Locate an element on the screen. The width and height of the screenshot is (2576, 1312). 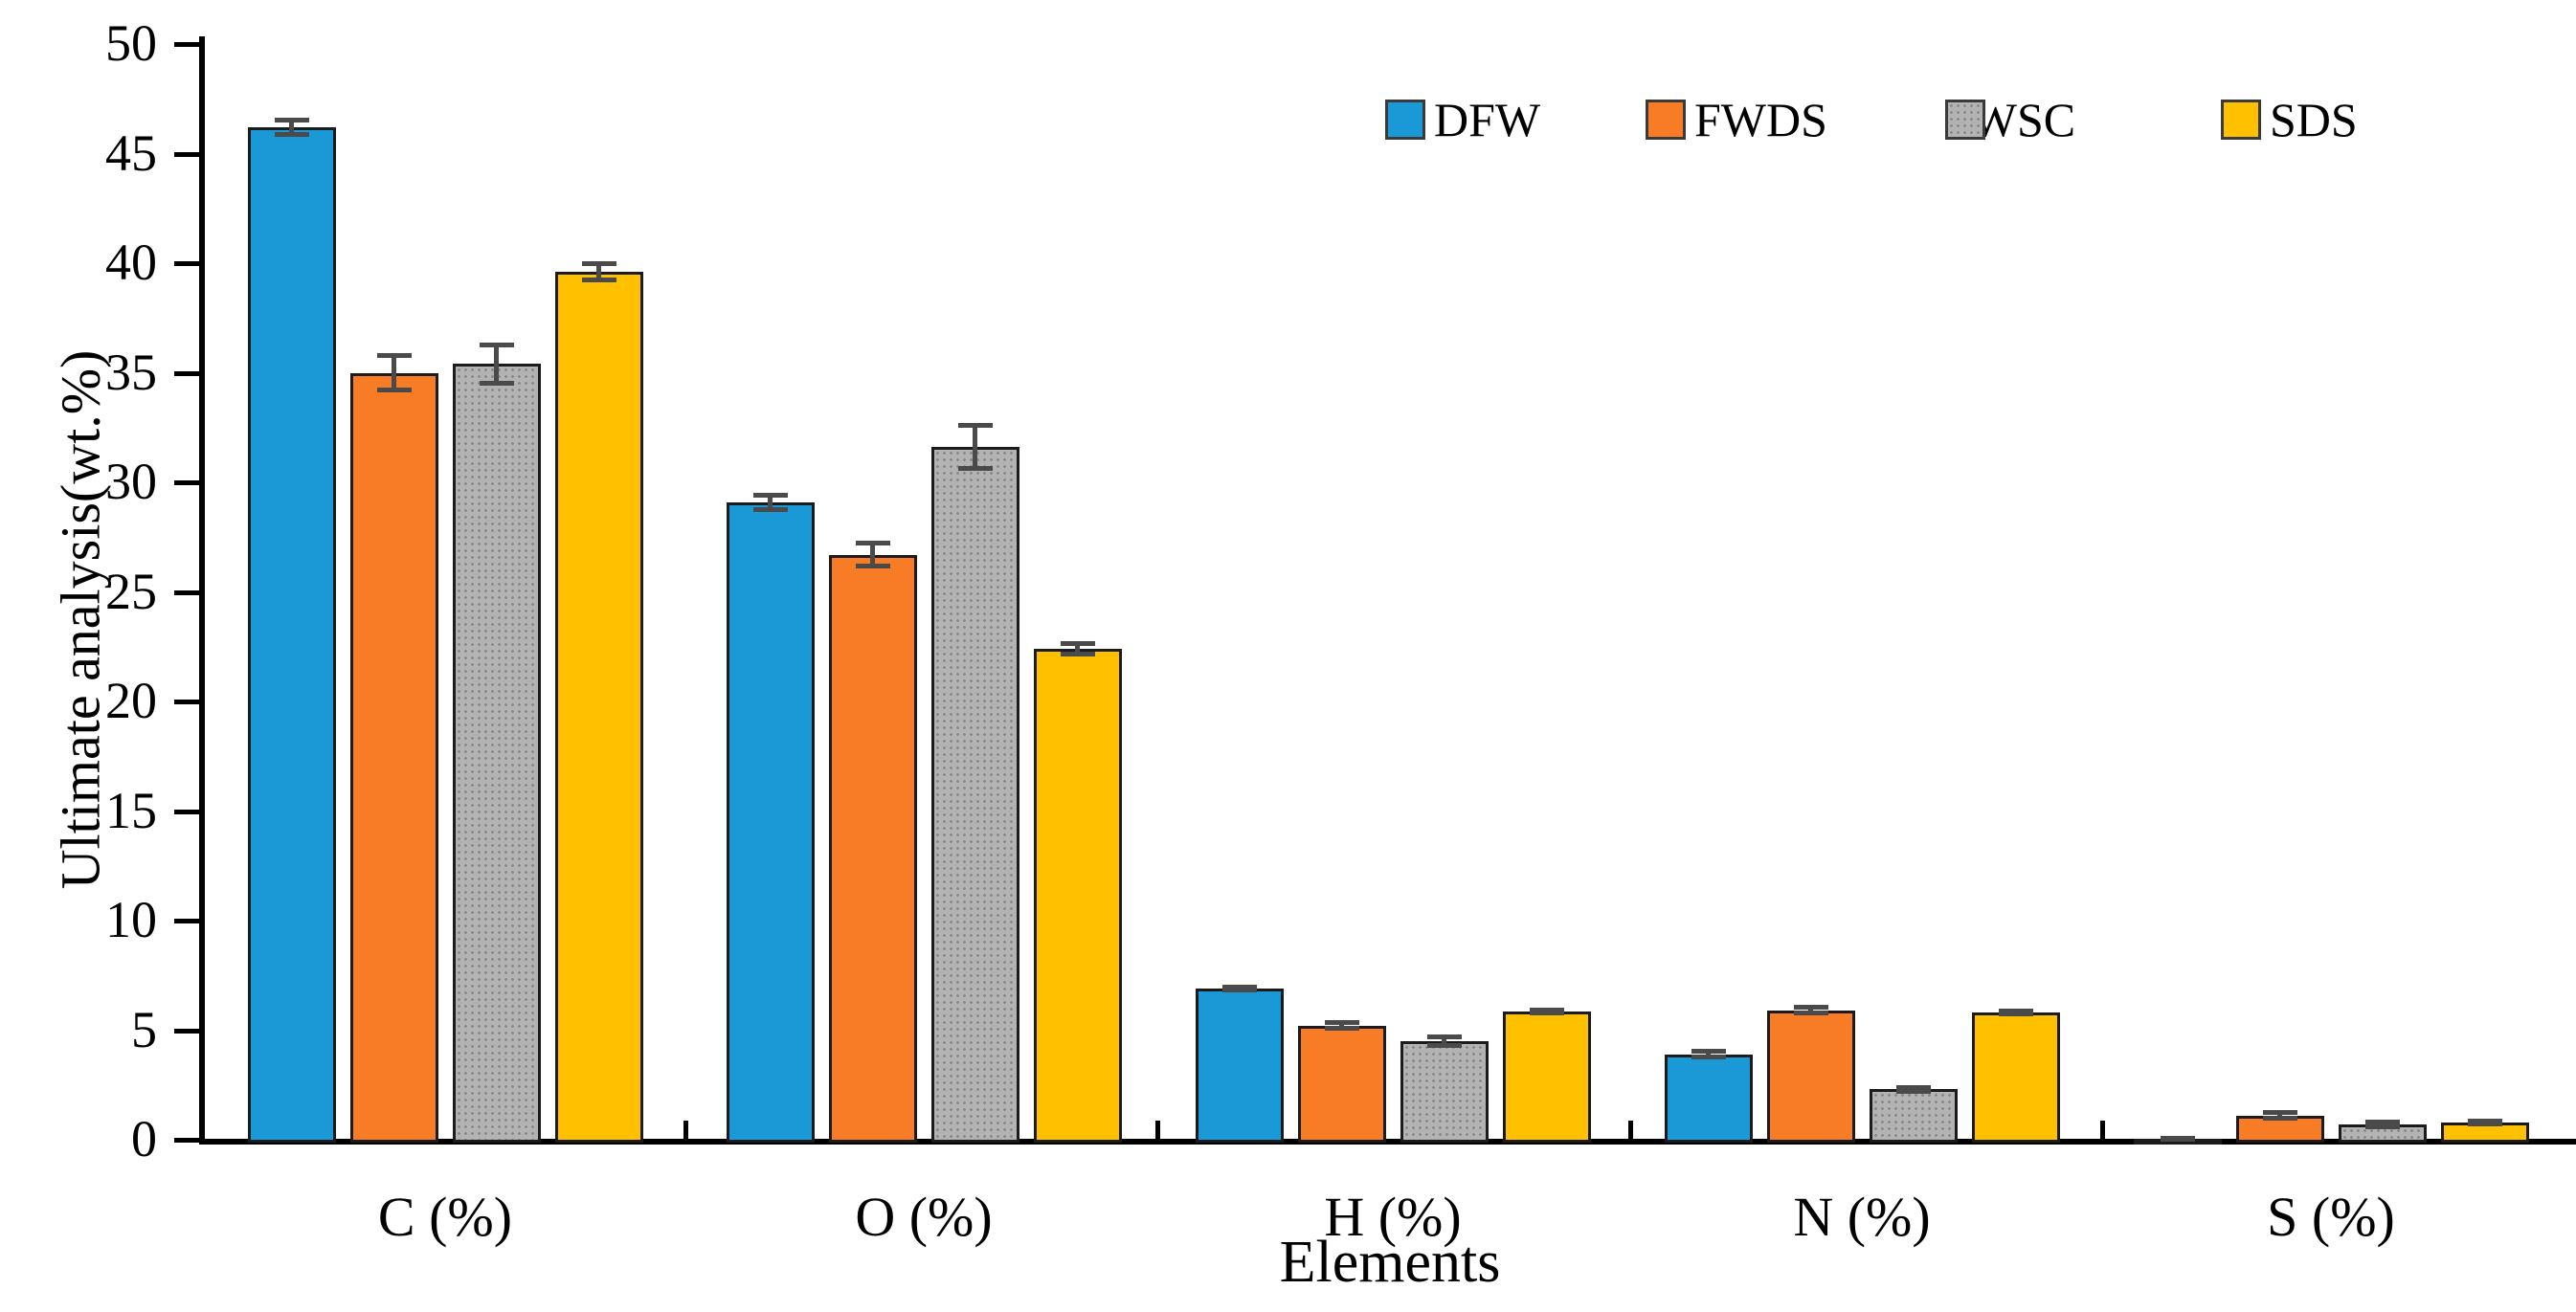
x-category-label: H (%) is located at coordinates (1393, 1217).